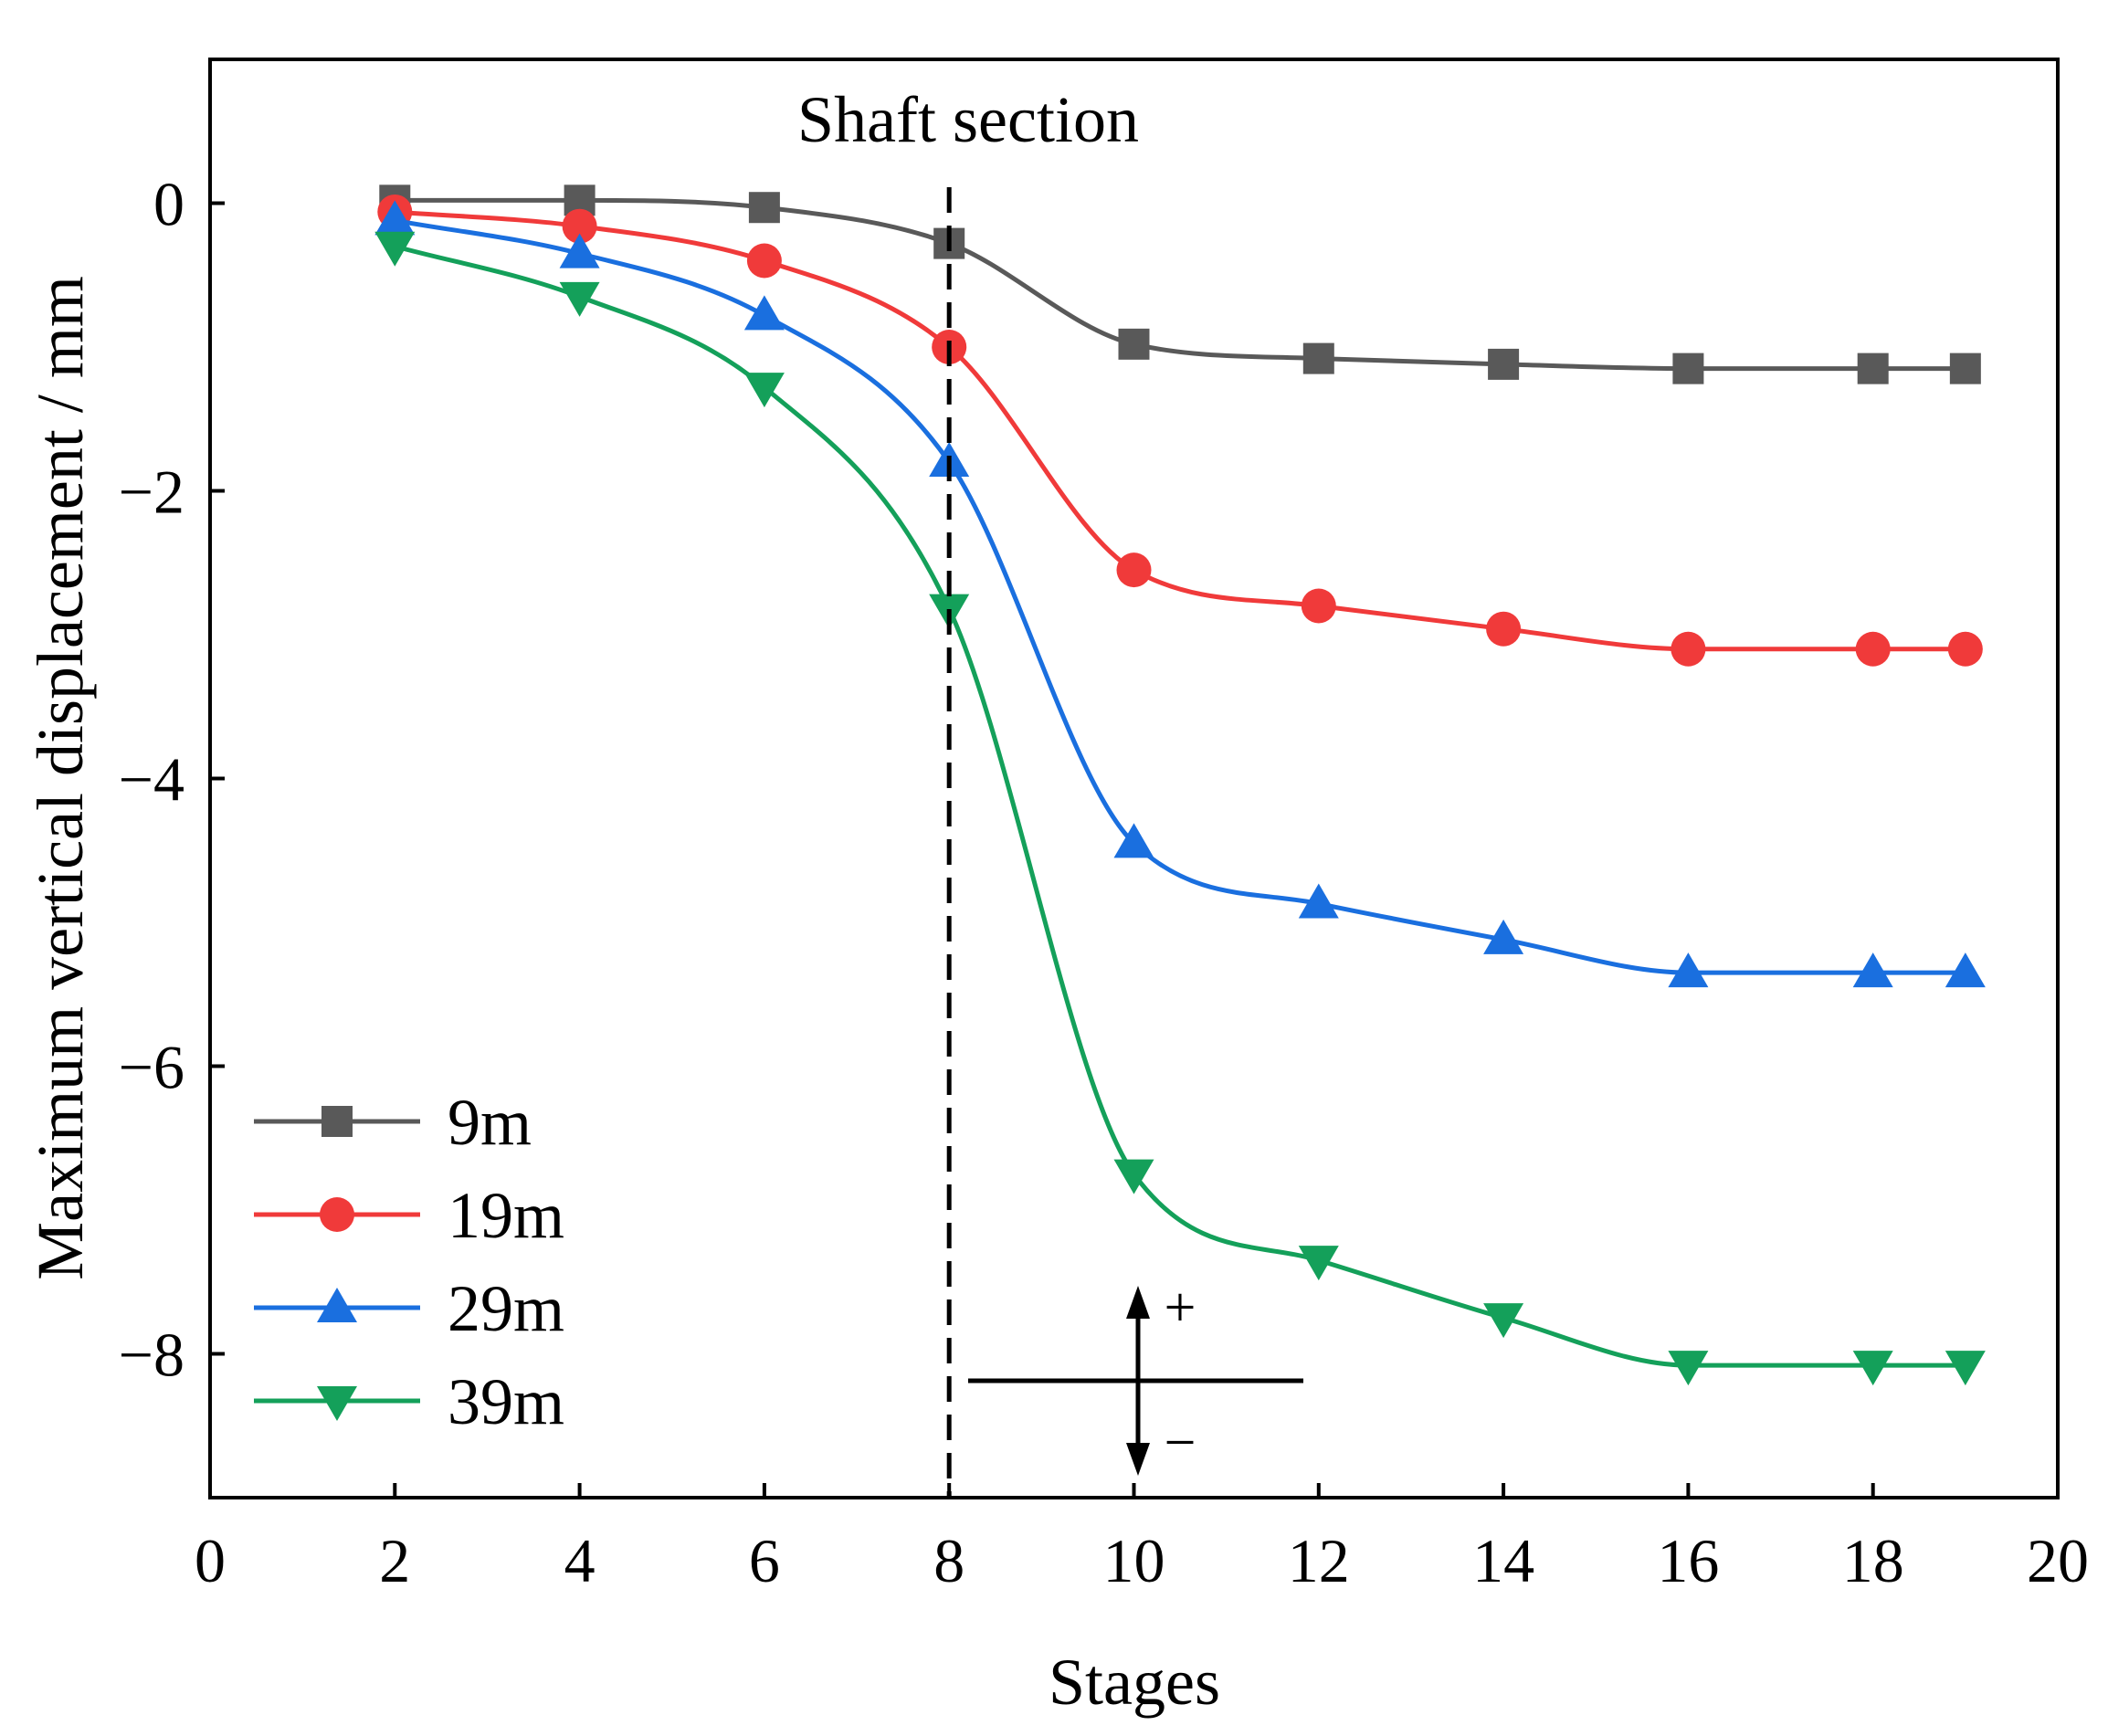 The height and width of the screenshot is (1736, 2108). I want to click on legend-label-29m: 29m, so click(506, 1308).